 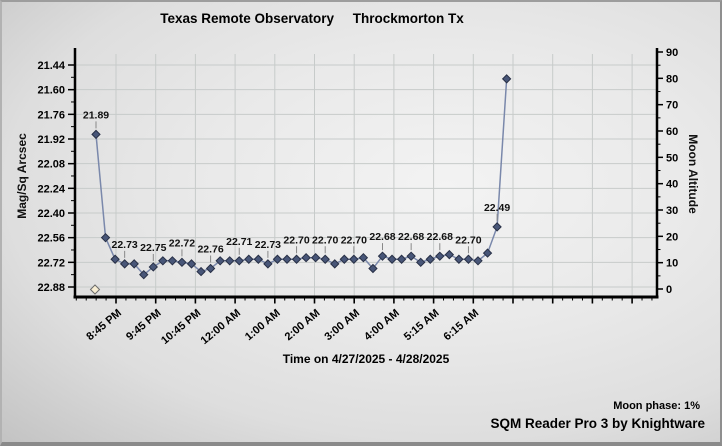 What do you see at coordinates (239, 242) in the screenshot?
I see `data-point-label: 22.71` at bounding box center [239, 242].